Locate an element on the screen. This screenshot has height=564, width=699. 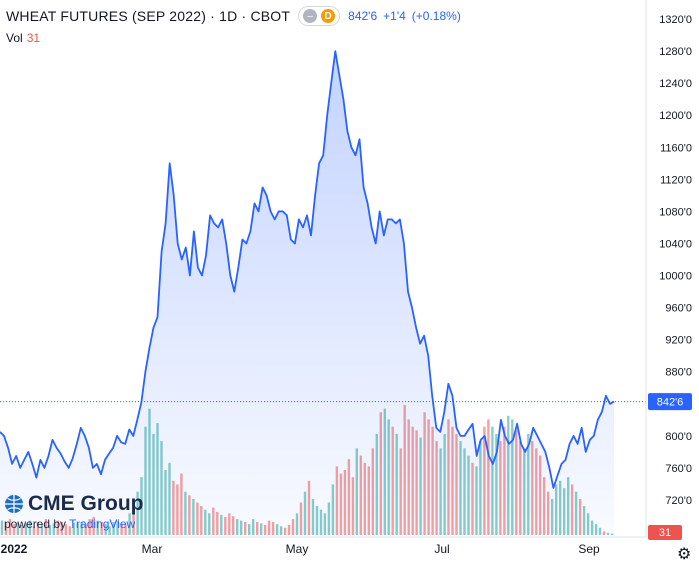
change-value: +1'4 is located at coordinates (394, 16).